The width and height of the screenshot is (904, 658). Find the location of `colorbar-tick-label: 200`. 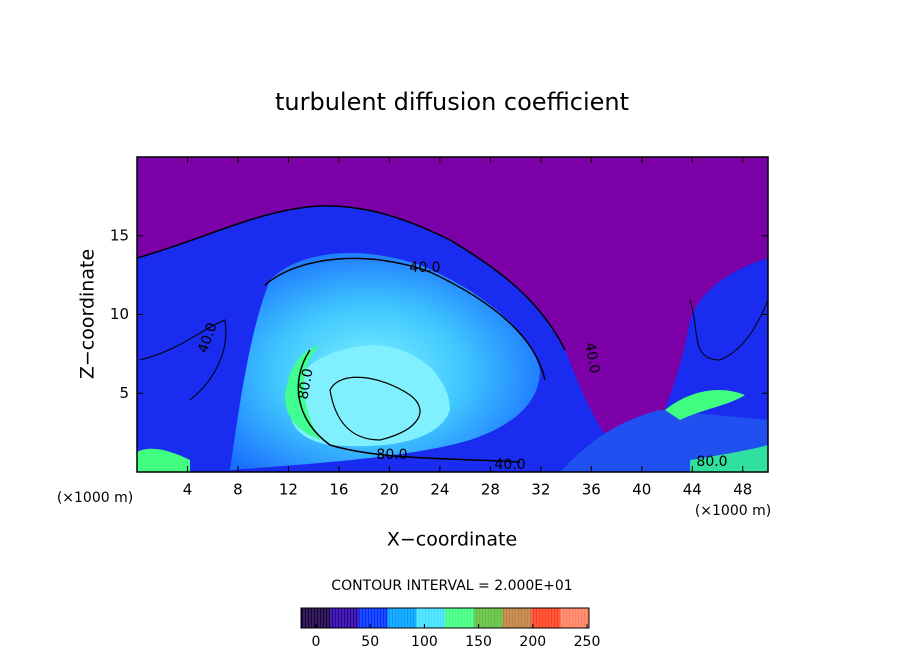

colorbar-tick-label: 200 is located at coordinates (532, 642).